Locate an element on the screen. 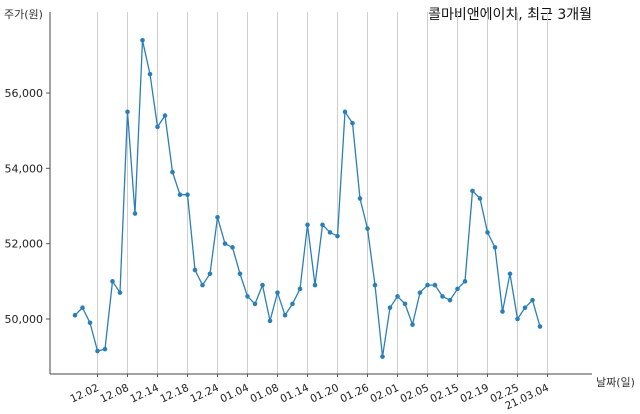 This screenshot has height=414, width=640. chart-title: 콜마비앤에이치, 최근 3개월 is located at coordinates (510, 15).